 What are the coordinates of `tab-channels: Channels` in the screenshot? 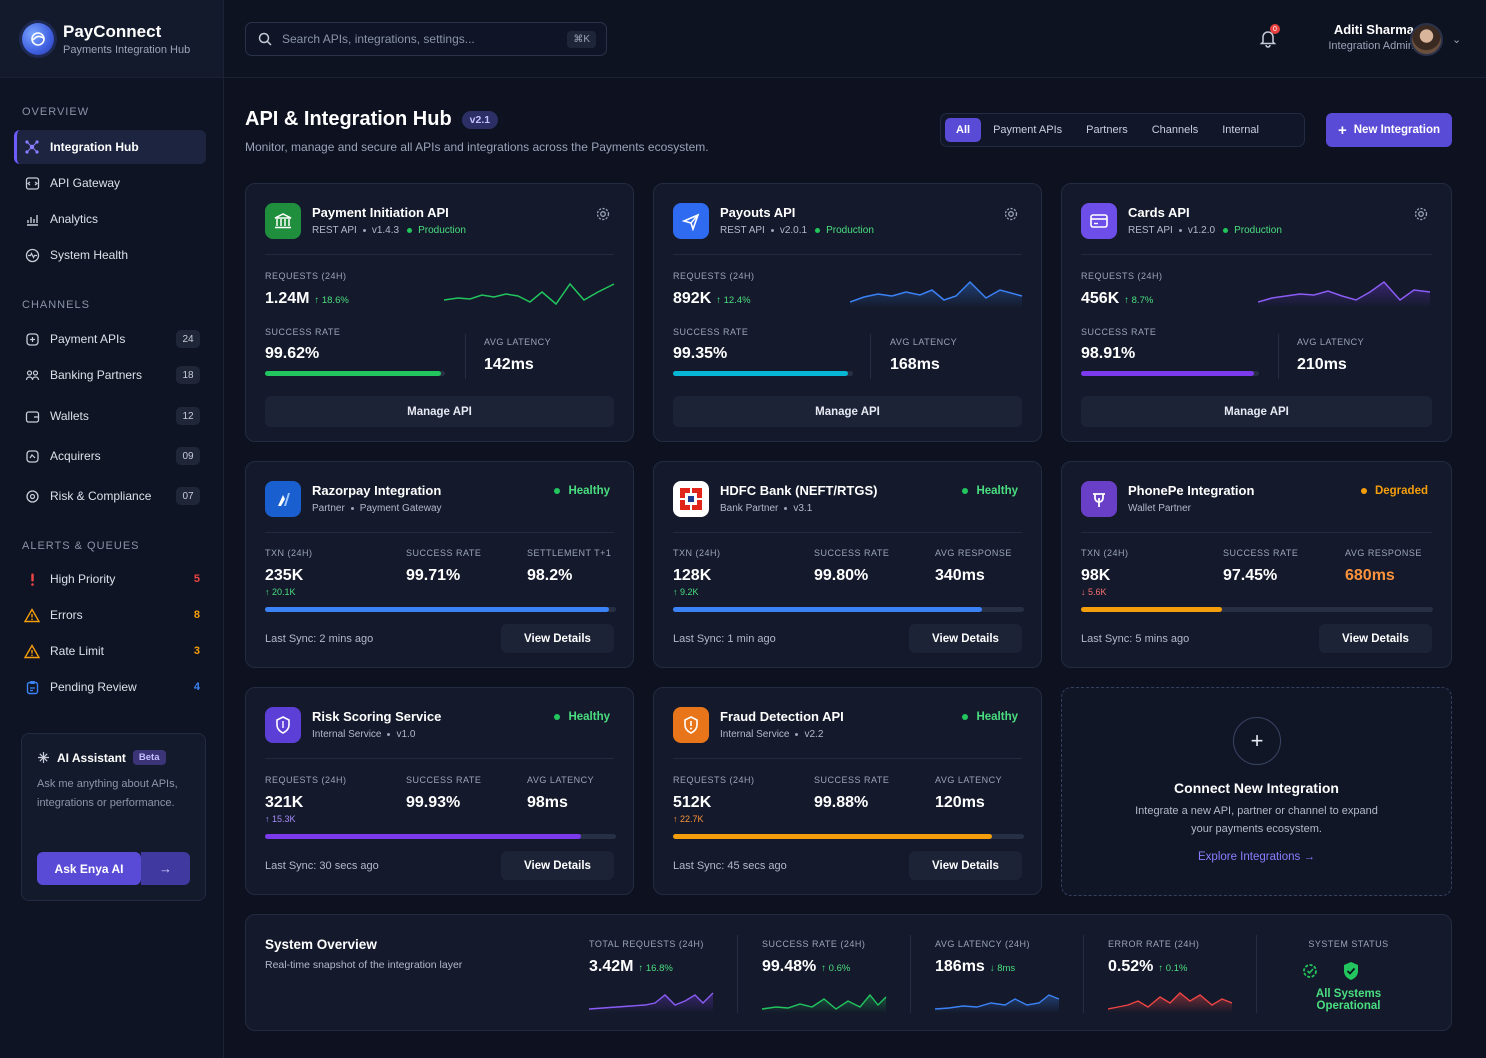 It's located at (1175, 130).